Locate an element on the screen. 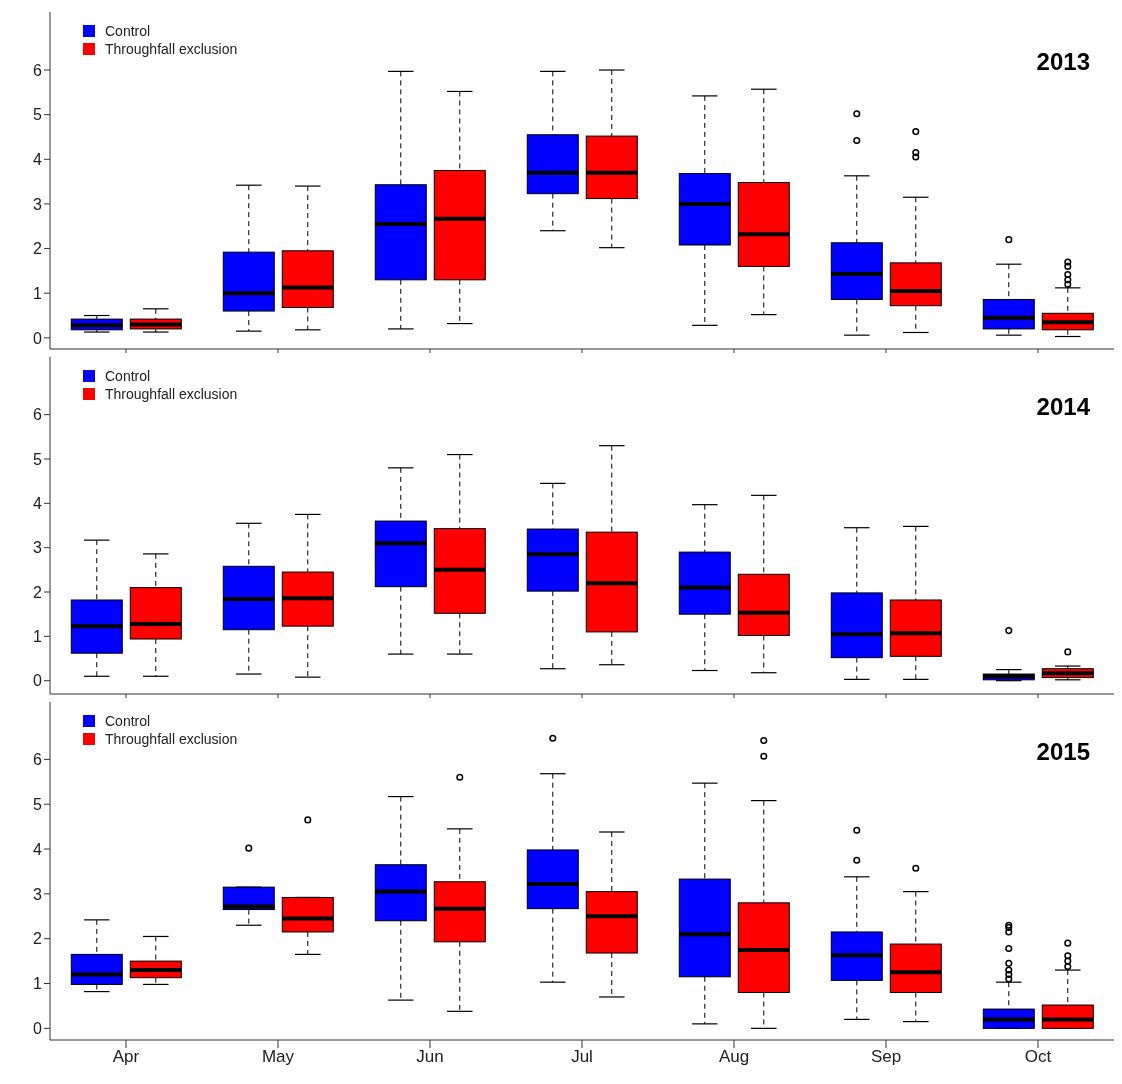 This screenshot has width=1122, height=1084. text: 2014 is located at coordinates (1063, 407).